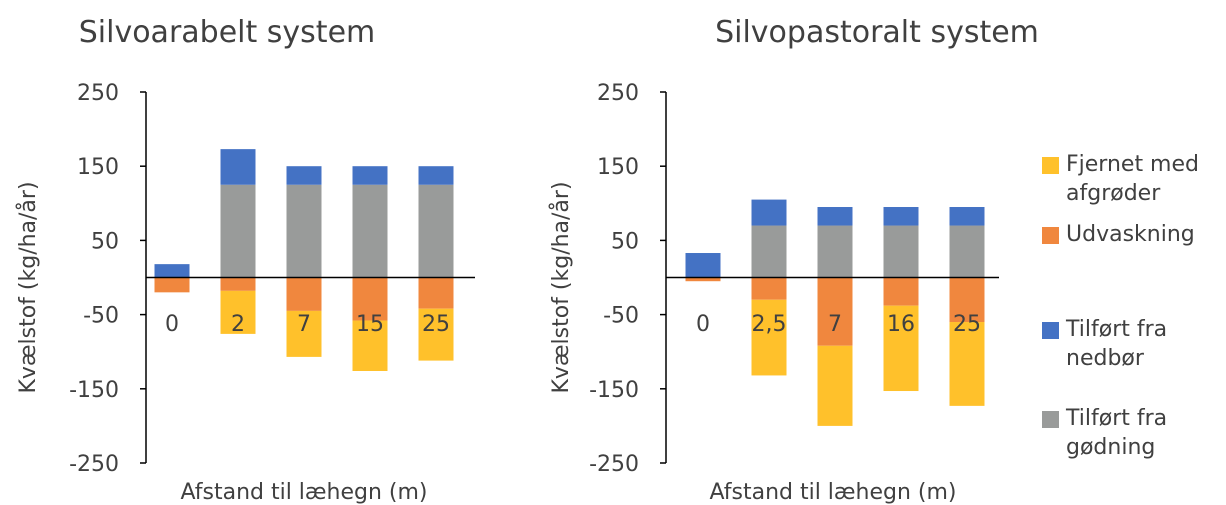 This screenshot has width=1226, height=505. What do you see at coordinates (1105, 358) in the screenshot?
I see `legend-label-line: nedbør` at bounding box center [1105, 358].